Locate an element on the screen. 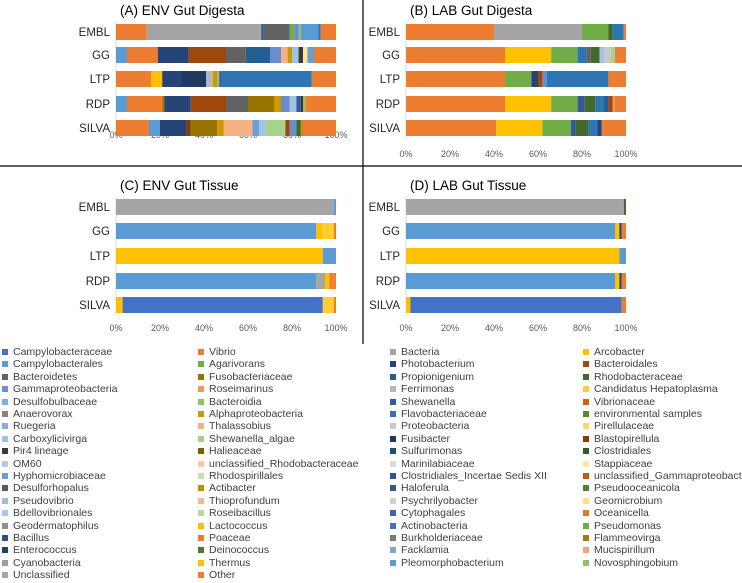 This screenshot has width=742, height=583. legend-label: Photobacterium is located at coordinates (438, 364).